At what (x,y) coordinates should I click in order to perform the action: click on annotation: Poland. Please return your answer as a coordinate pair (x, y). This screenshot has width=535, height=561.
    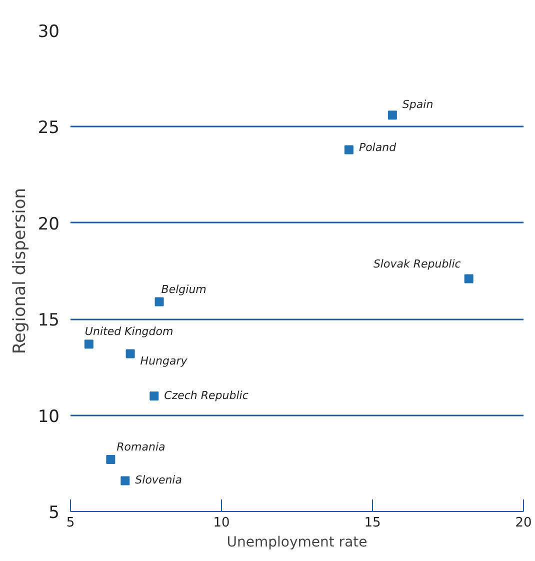
    Looking at the image, I should click on (378, 147).